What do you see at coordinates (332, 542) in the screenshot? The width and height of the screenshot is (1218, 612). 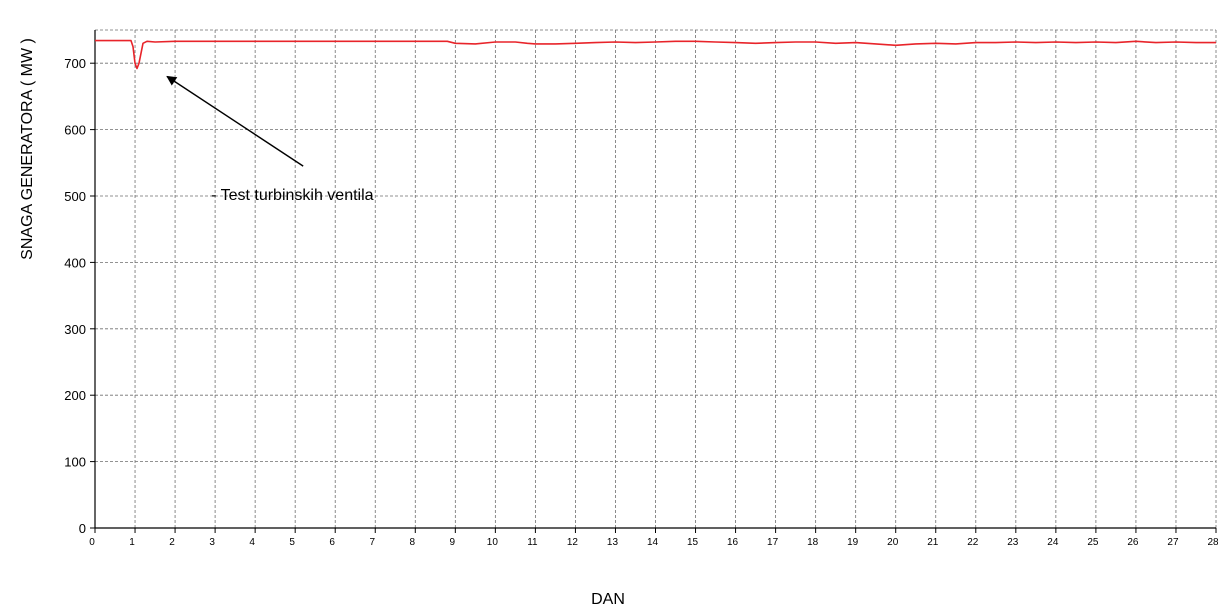 I see `x-tick-label: 6` at bounding box center [332, 542].